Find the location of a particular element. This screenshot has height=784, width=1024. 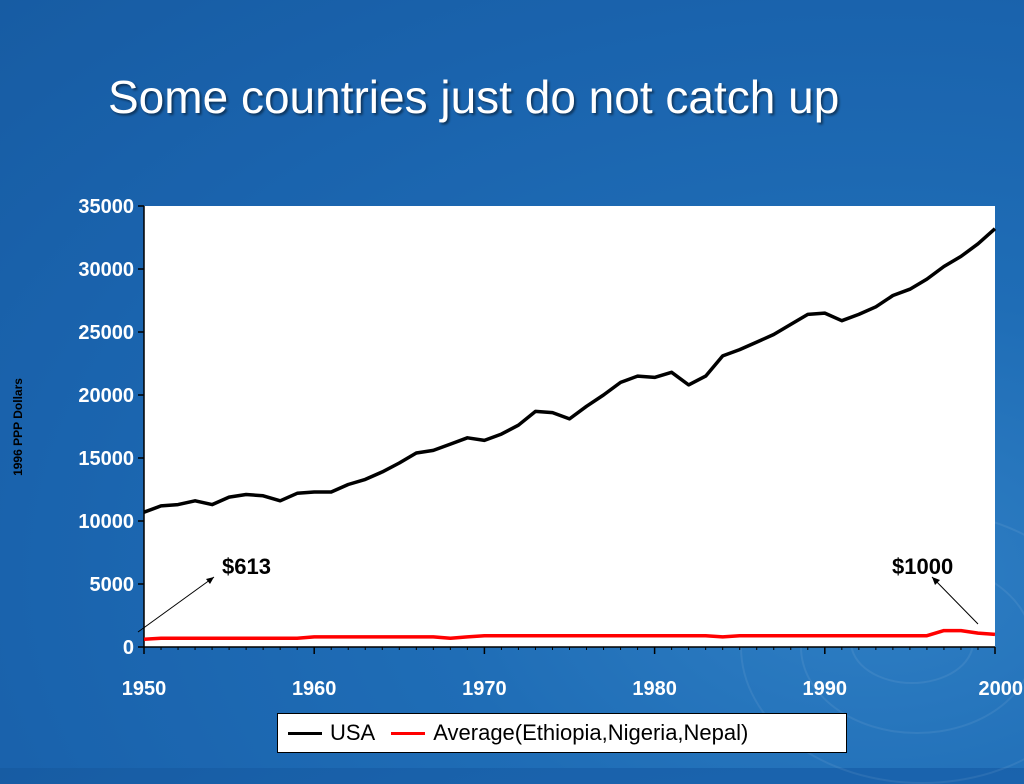

x-tick-label: 1970 is located at coordinates (484, 689).